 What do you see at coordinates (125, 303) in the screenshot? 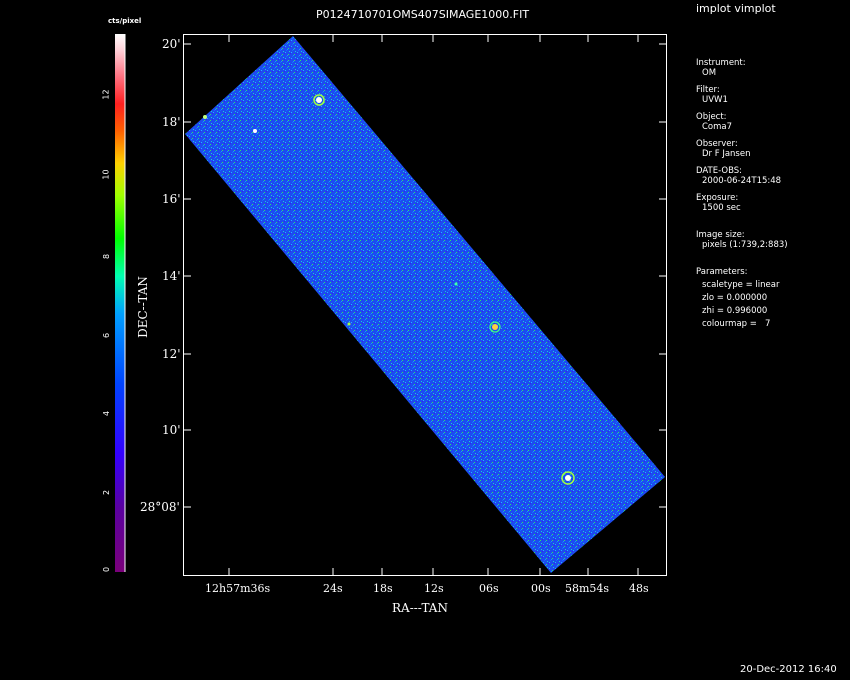
I see `colorbar-axis` at bounding box center [125, 303].